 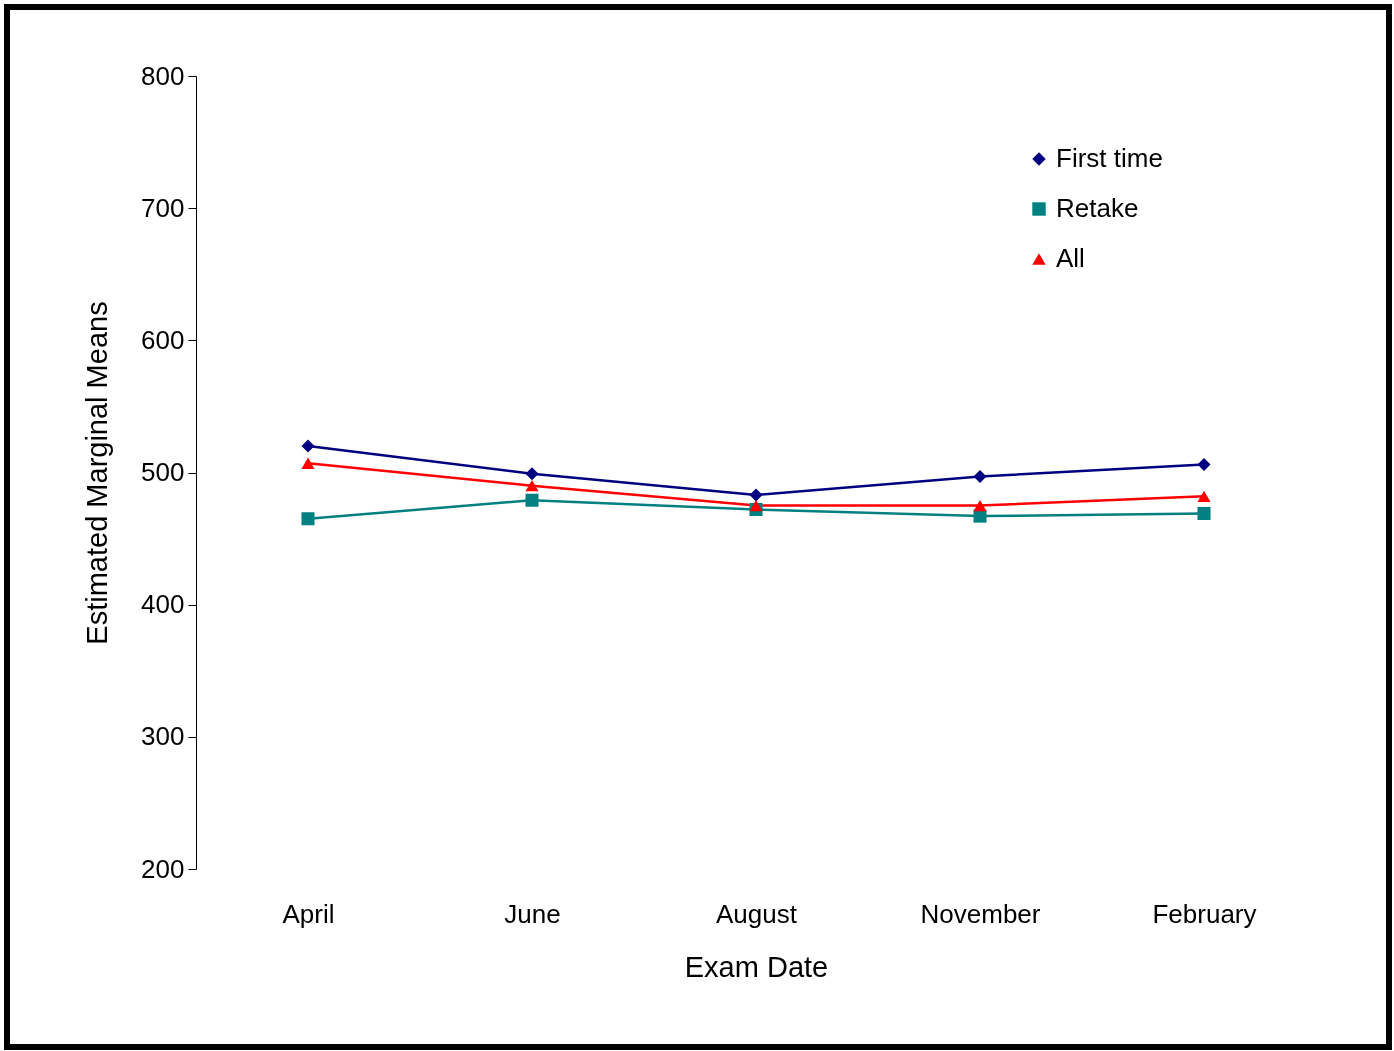 What do you see at coordinates (756, 966) in the screenshot?
I see `x-axis-title: Exam Date` at bounding box center [756, 966].